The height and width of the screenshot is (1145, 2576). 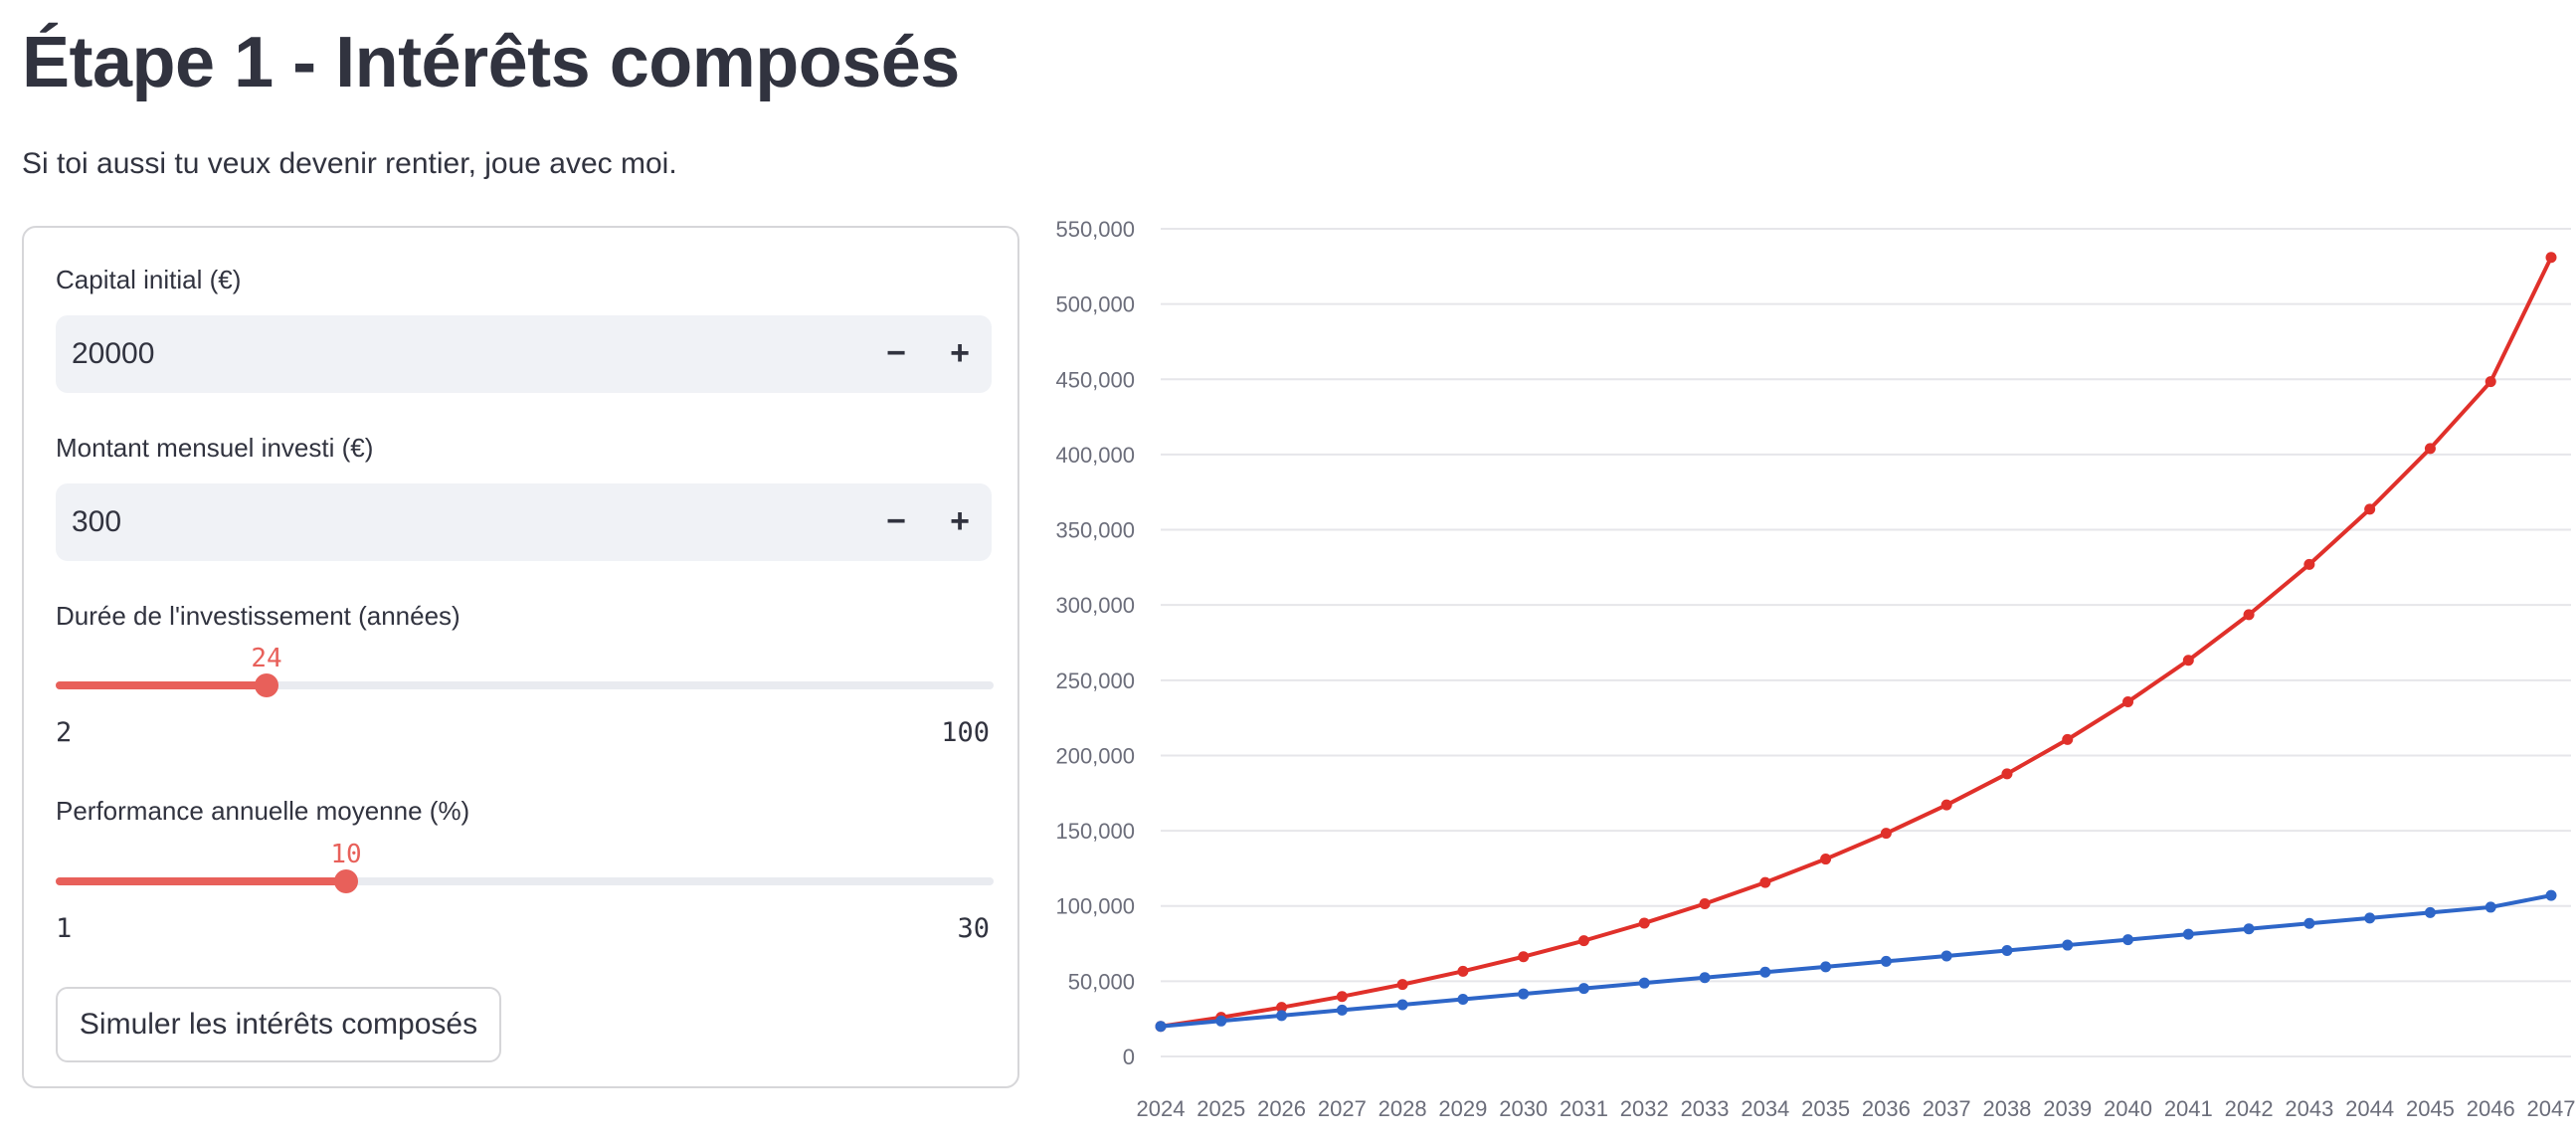 I want to click on duration-slider-fill, so click(x=161, y=685).